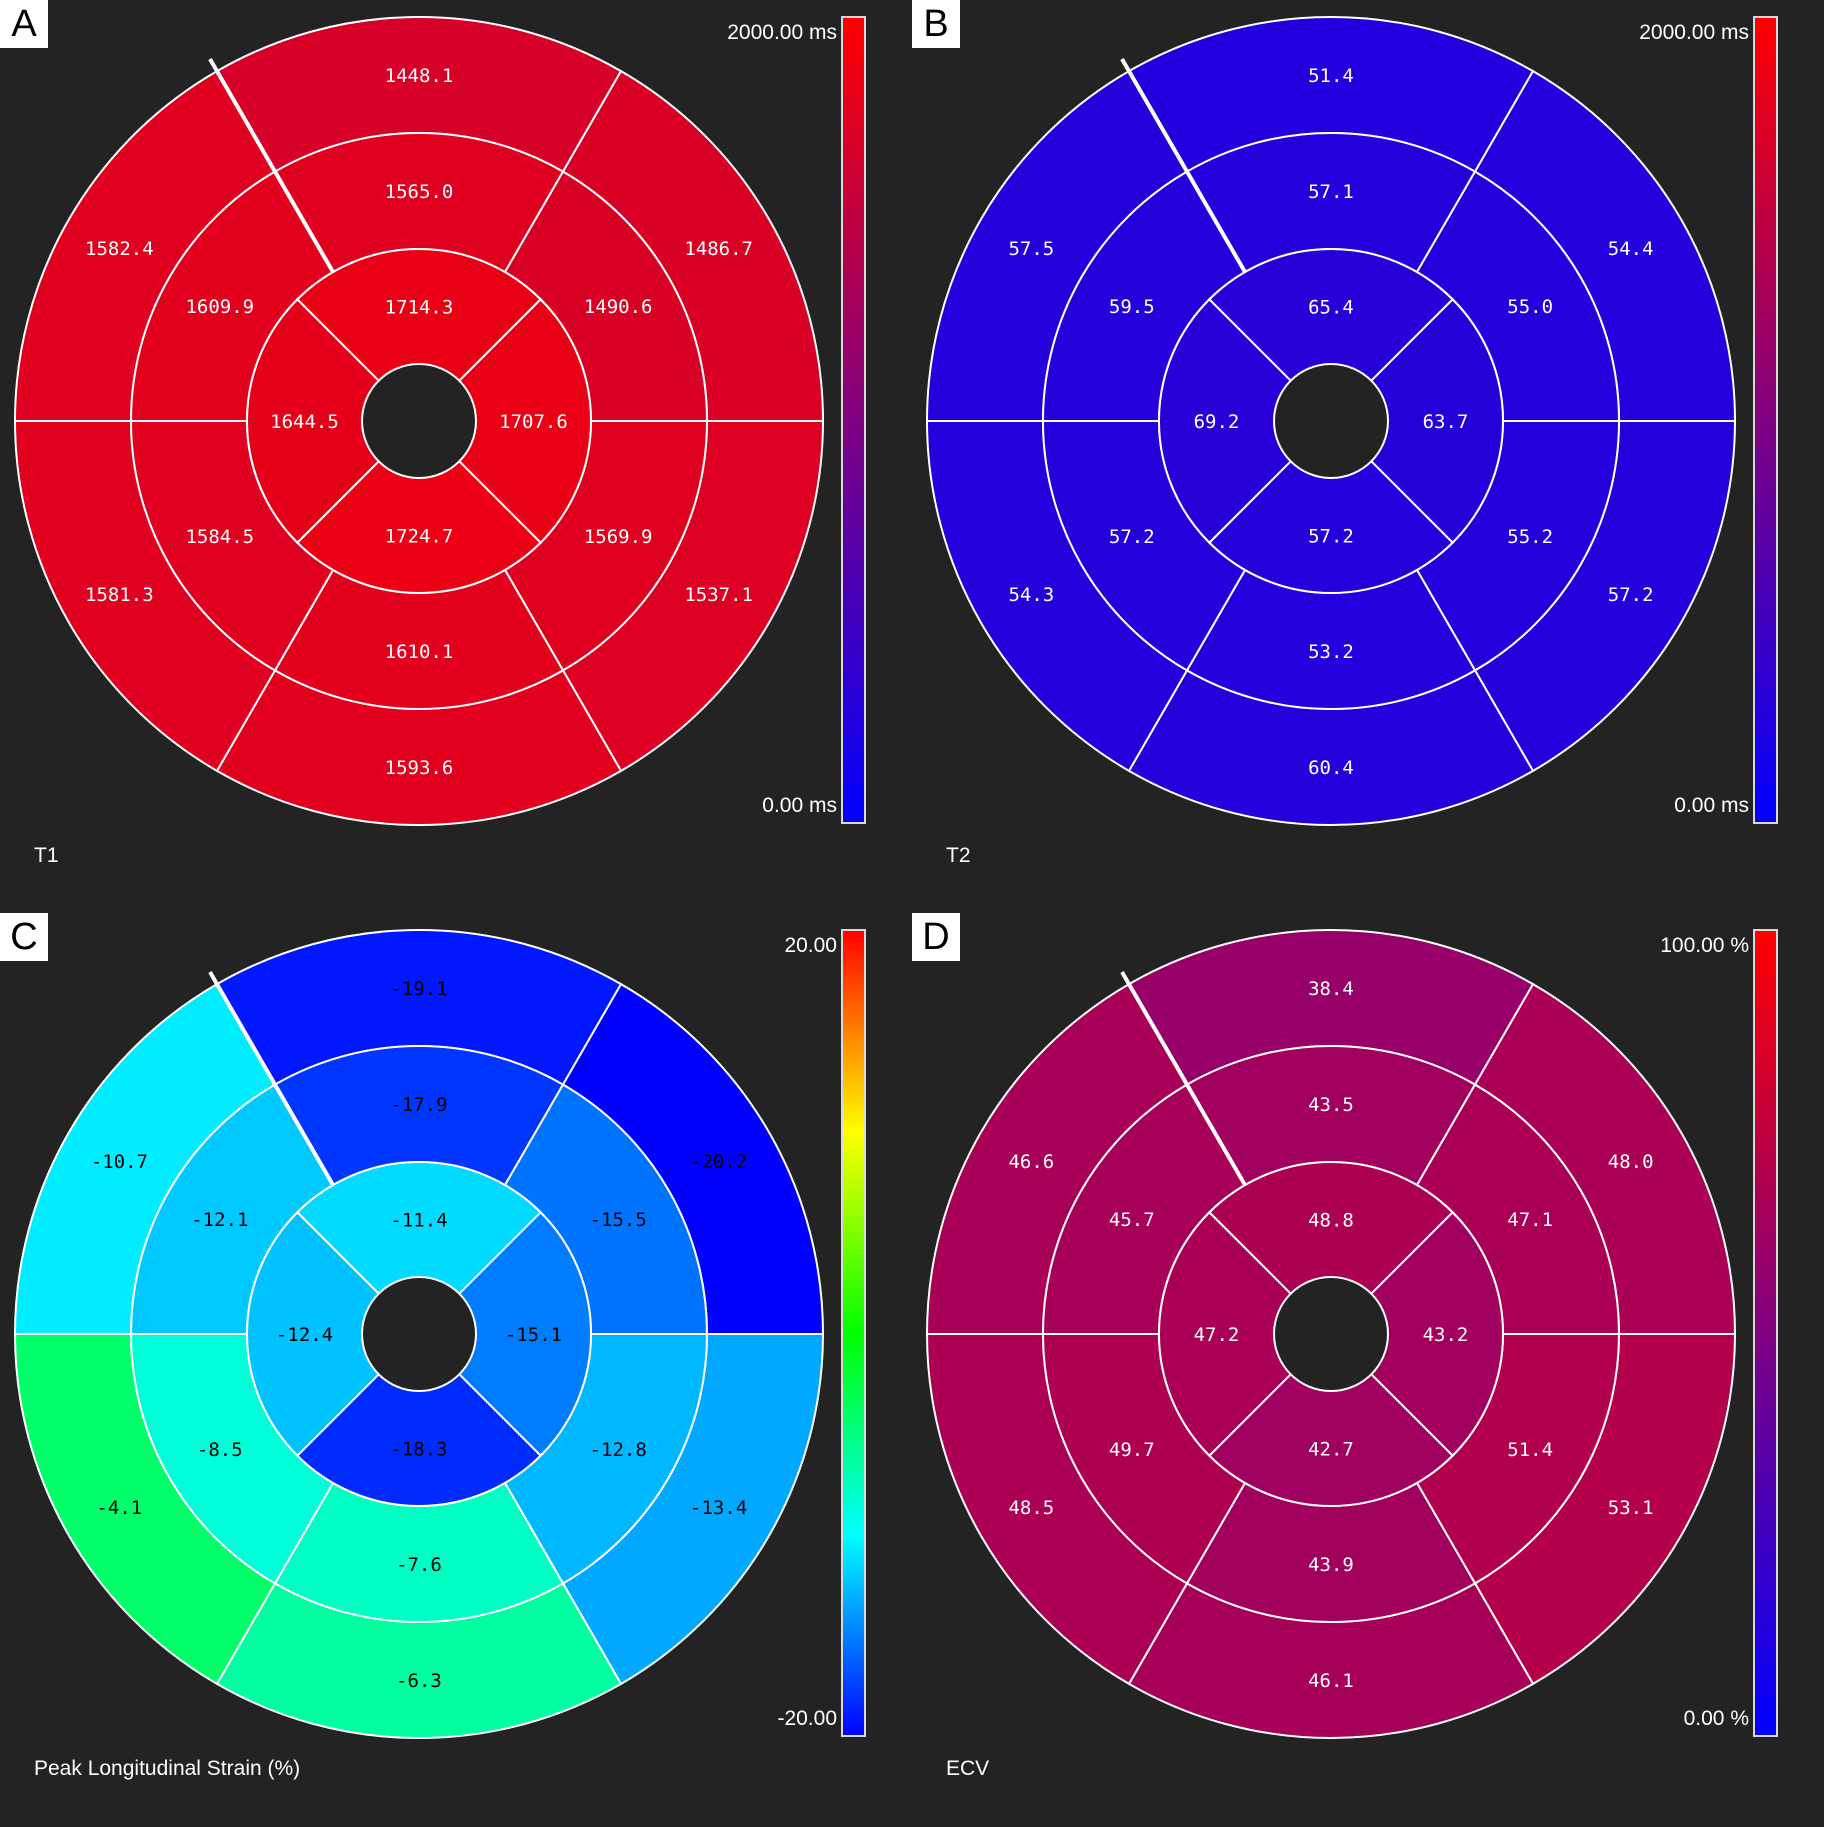  What do you see at coordinates (1530, 1220) in the screenshot?
I see `segment-label-8: 47.1` at bounding box center [1530, 1220].